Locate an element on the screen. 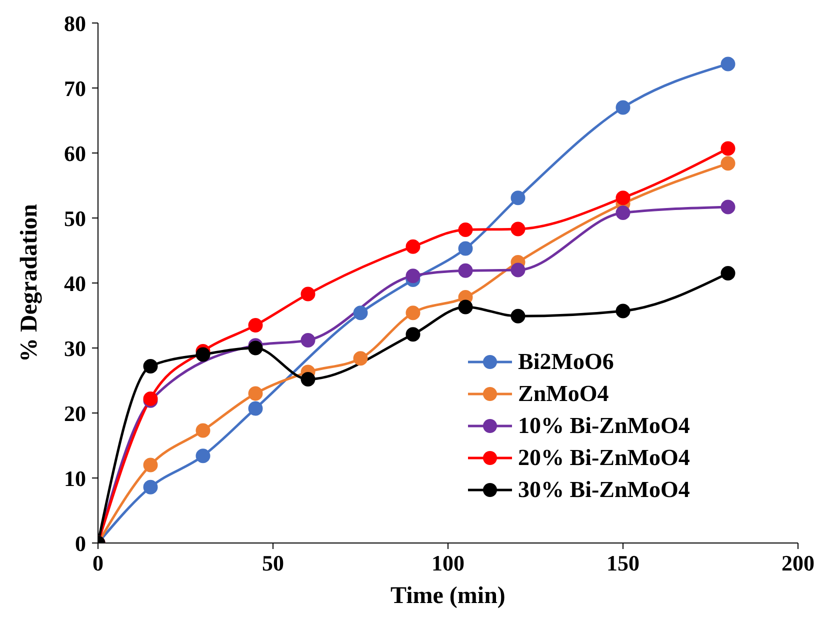 This screenshot has height=639, width=824. x-axis-title: Time (min) is located at coordinates (448, 596).